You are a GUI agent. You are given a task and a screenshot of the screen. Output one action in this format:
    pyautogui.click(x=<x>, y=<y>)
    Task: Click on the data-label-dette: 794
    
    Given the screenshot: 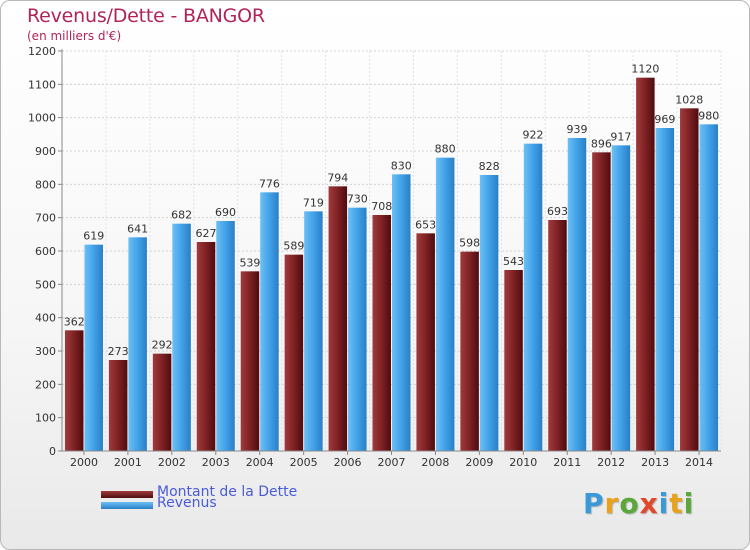 What is the action you would take?
    pyautogui.click(x=337, y=177)
    